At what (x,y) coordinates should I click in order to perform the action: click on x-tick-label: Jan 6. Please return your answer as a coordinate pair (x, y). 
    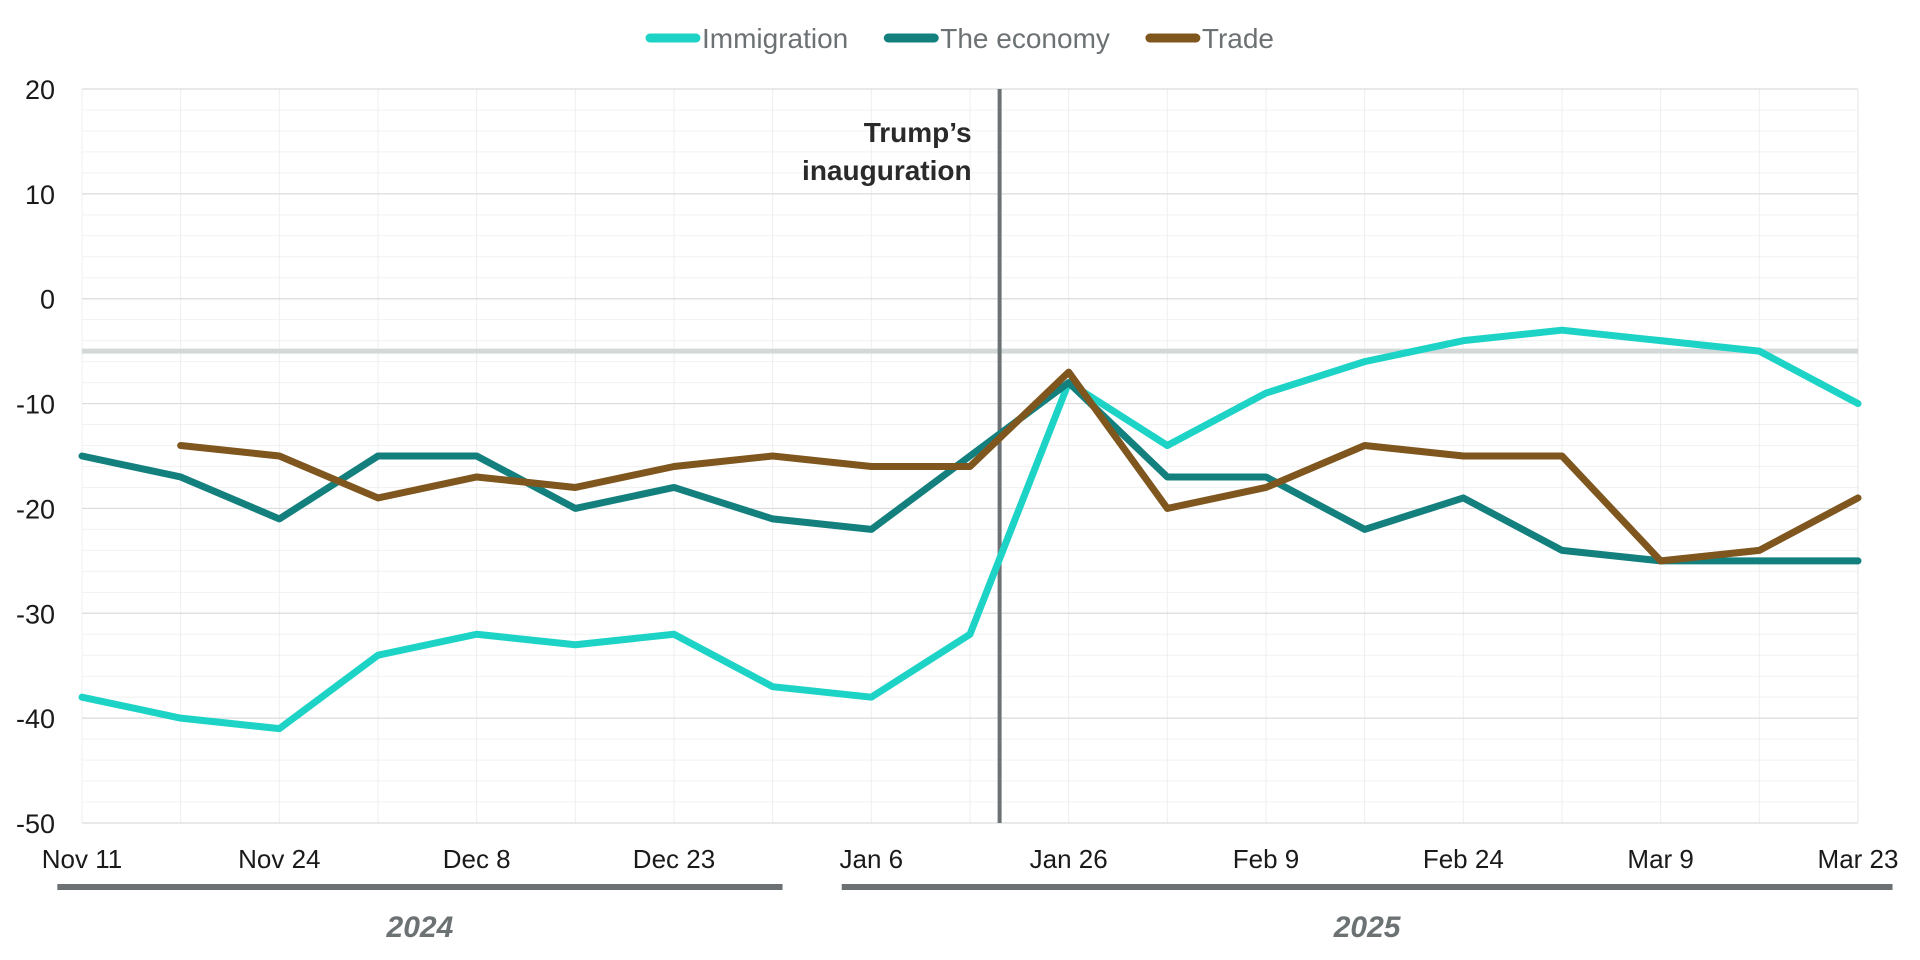
    Looking at the image, I should click on (872, 859).